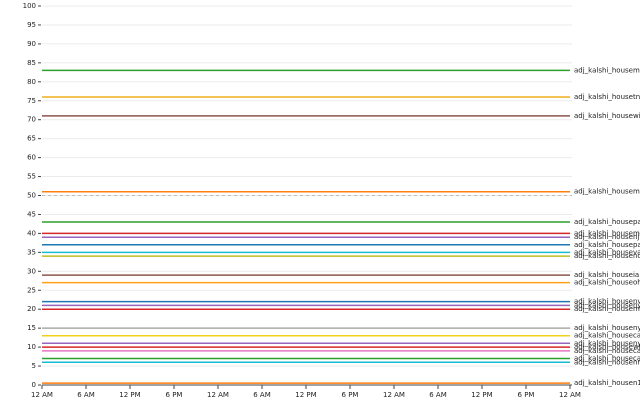  I want to click on series-label: adj_kalshi_housemi, so click(607, 233).